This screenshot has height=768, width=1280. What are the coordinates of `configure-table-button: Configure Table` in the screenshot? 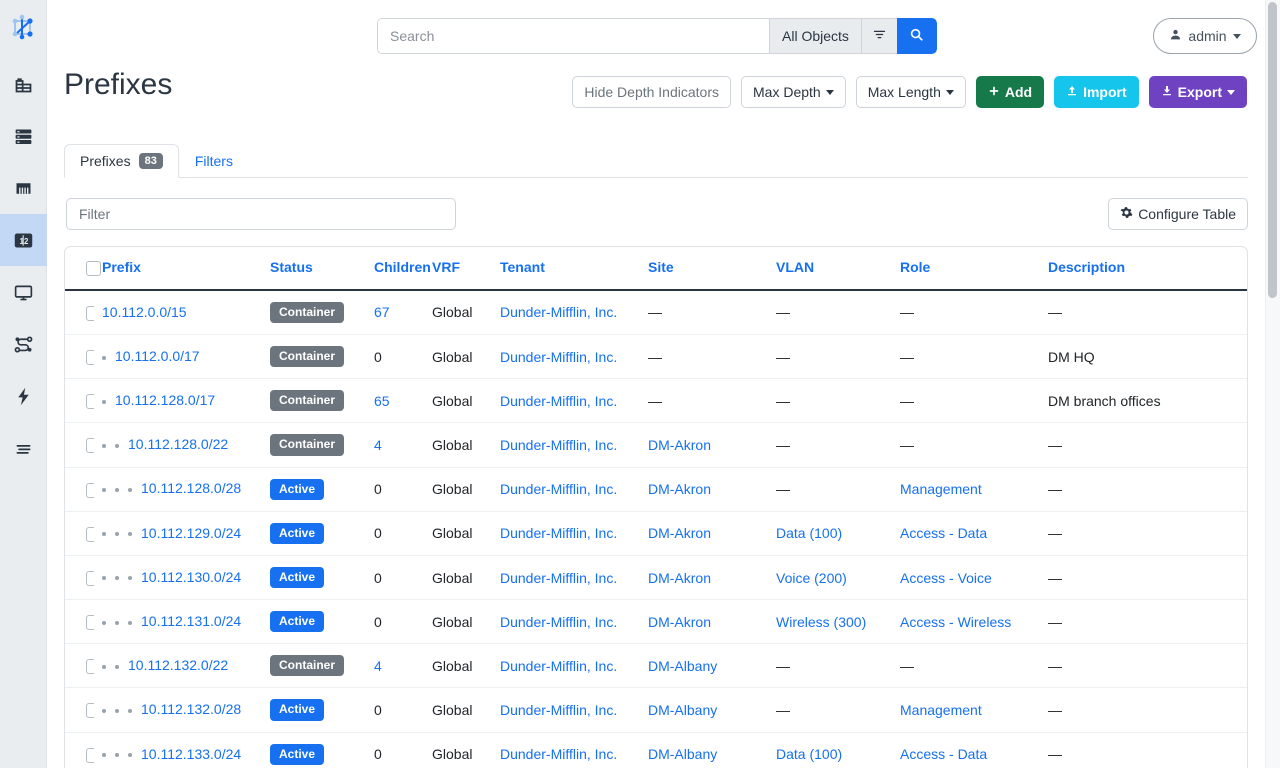 It's located at (1178, 214).